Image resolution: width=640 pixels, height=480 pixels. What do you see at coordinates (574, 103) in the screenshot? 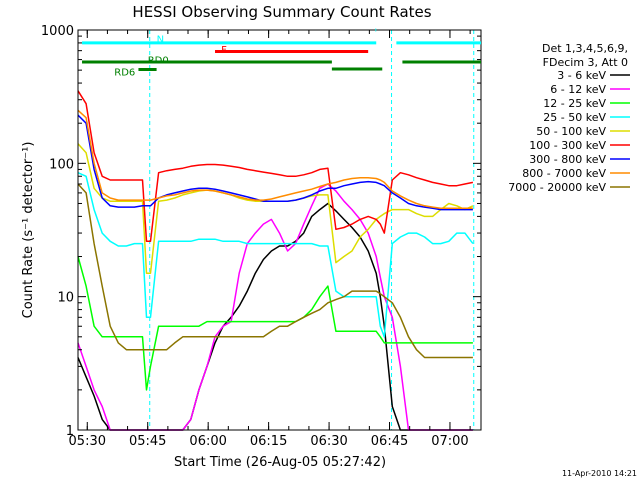
I see `legend-label-2: 12 - 25 keV` at bounding box center [574, 103].